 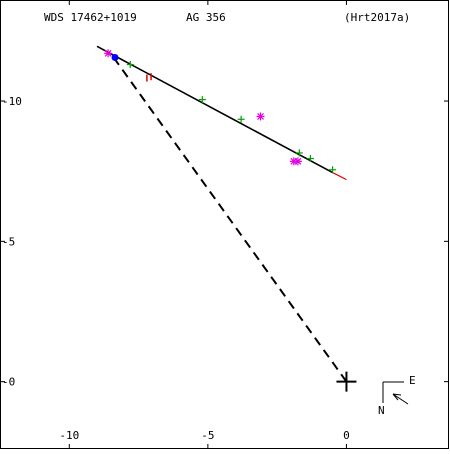 What do you see at coordinates (115, 58) in the screenshot?
I see `data-point-dot` at bounding box center [115, 58].